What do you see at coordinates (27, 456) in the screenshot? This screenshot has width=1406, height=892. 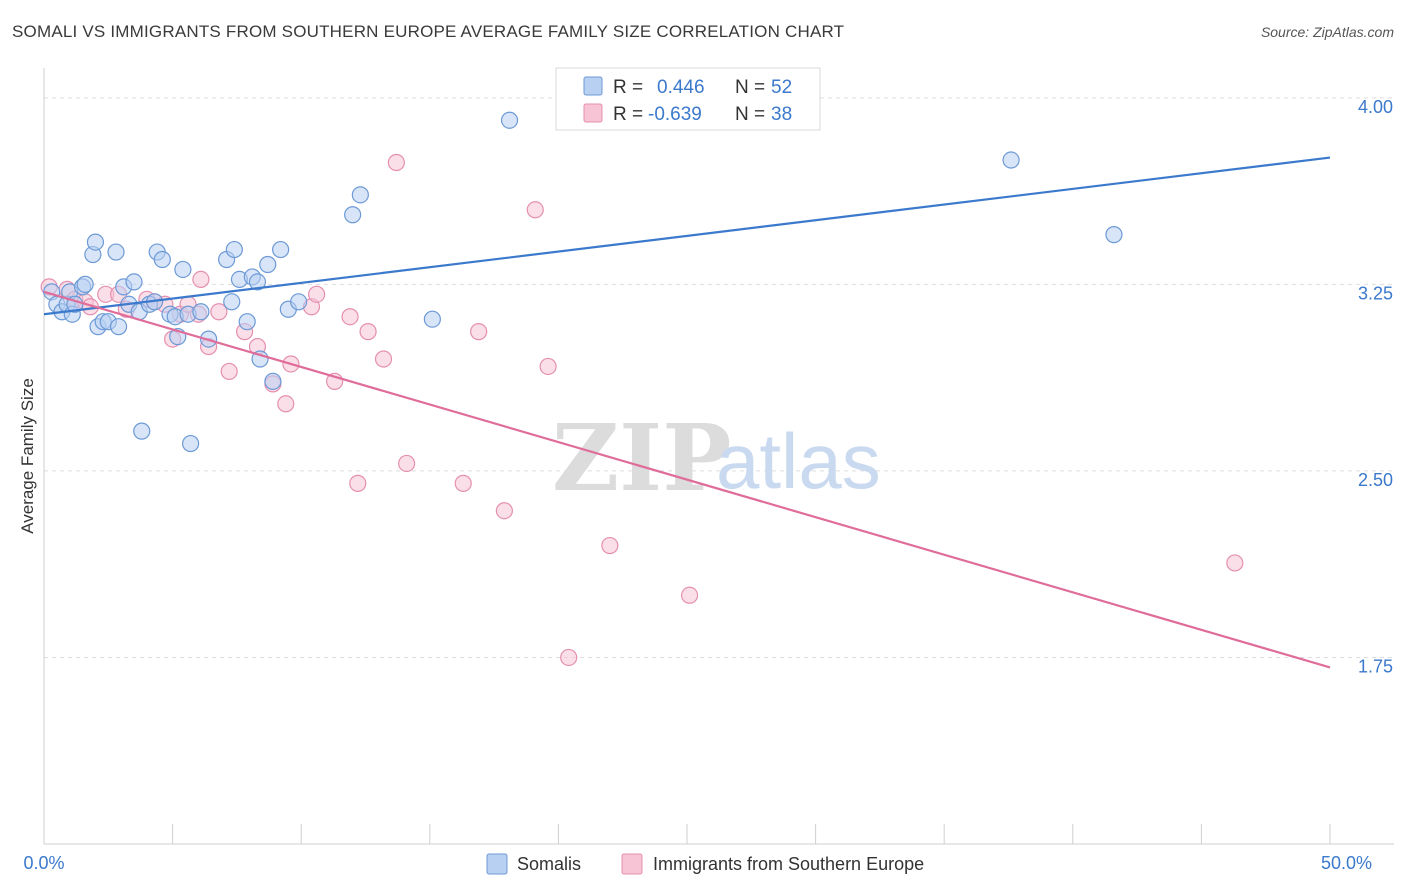 I see `y-axis-title: Average Family Size` at bounding box center [27, 456].